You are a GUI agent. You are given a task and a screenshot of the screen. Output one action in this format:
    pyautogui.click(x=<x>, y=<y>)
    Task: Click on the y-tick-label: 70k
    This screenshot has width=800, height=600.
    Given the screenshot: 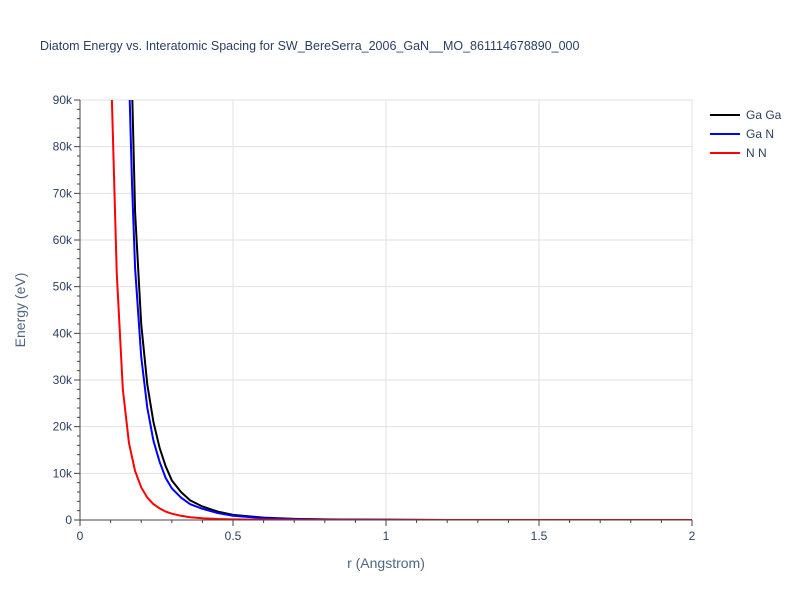 What is the action you would take?
    pyautogui.click(x=63, y=193)
    